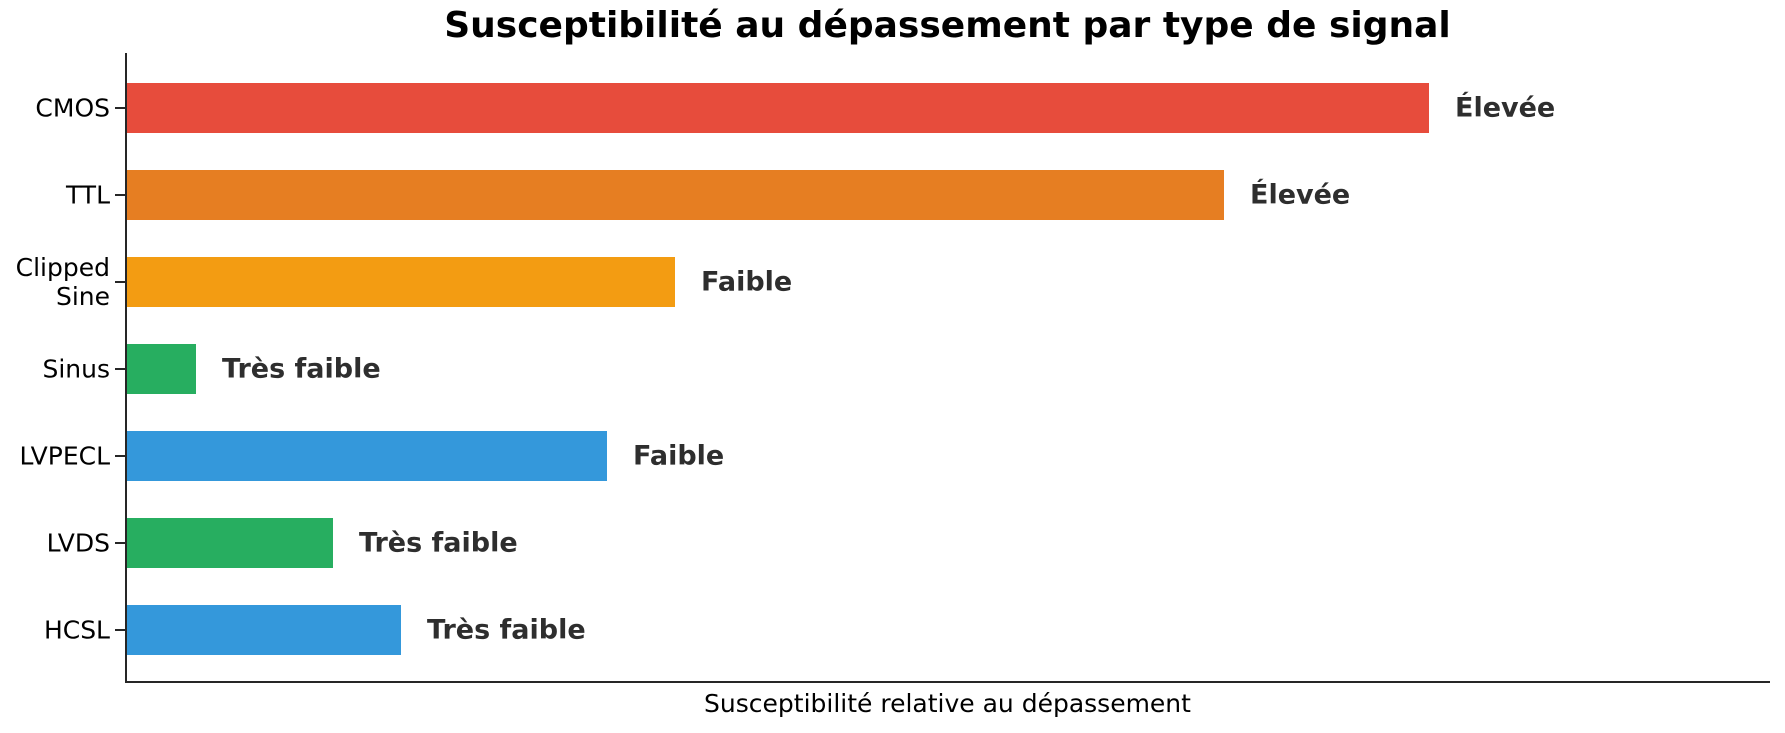 The height and width of the screenshot is (733, 1785). I want to click on y-tick-label: CMOS, so click(72, 108).